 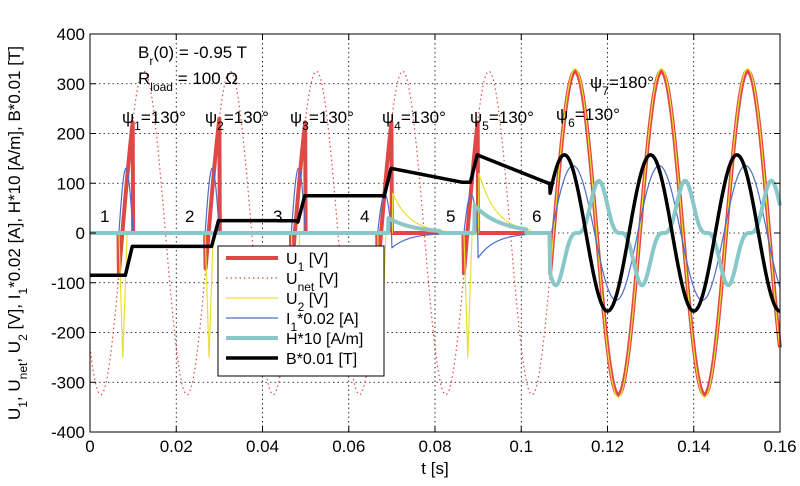 What do you see at coordinates (434, 468) in the screenshot?
I see `x-axis-label: t [s]` at bounding box center [434, 468].